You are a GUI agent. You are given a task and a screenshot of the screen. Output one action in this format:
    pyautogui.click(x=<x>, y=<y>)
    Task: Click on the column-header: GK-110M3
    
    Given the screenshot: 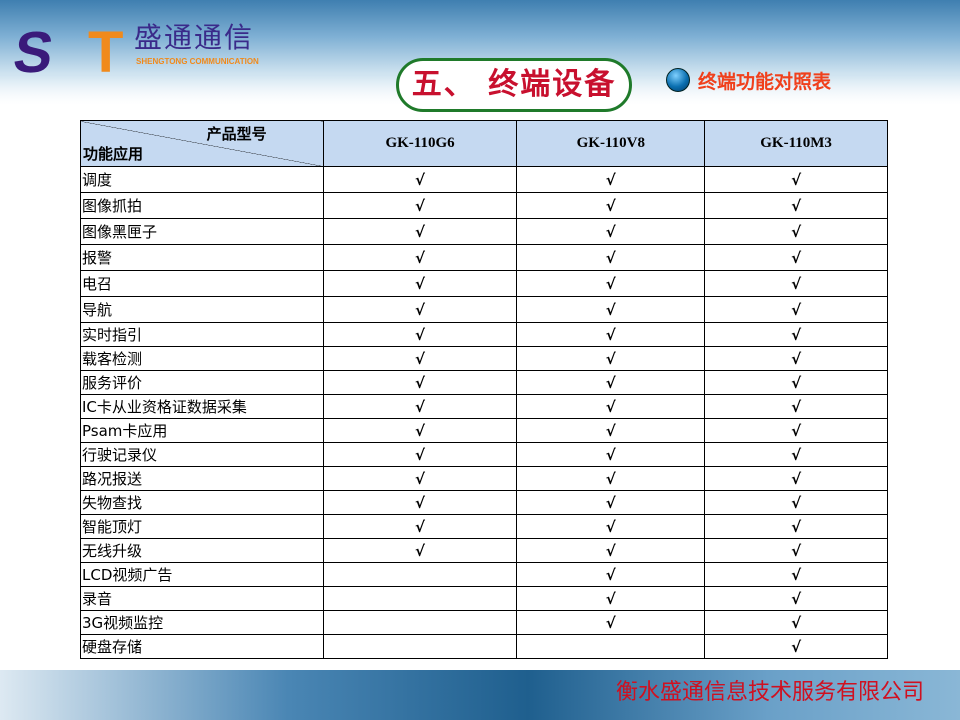 What is the action you would take?
    pyautogui.click(x=796, y=143)
    